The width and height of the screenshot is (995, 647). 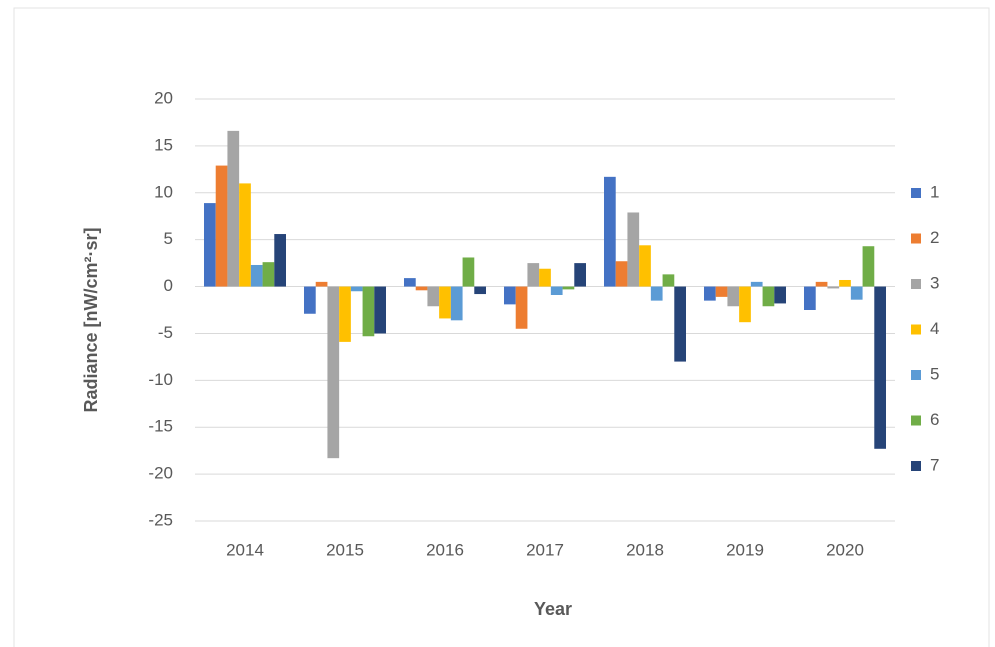 What do you see at coordinates (934, 237) in the screenshot?
I see `legend-label: 2` at bounding box center [934, 237].